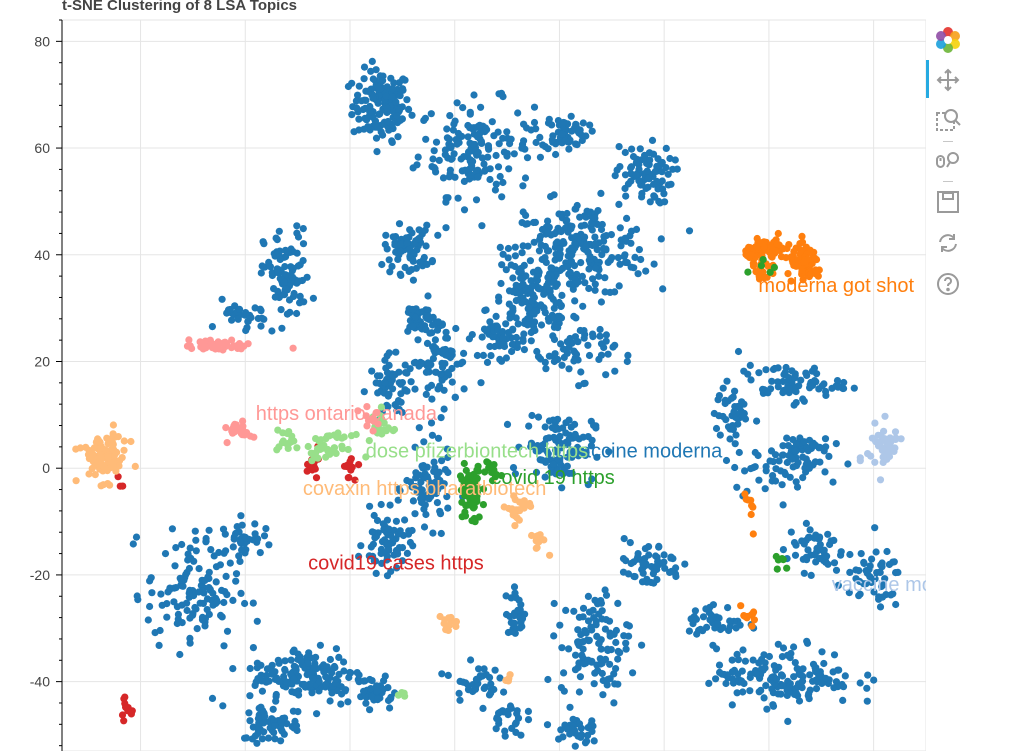 The height and width of the screenshot is (751, 1009). I want to click on pan-tool-icon, so click(948, 80).